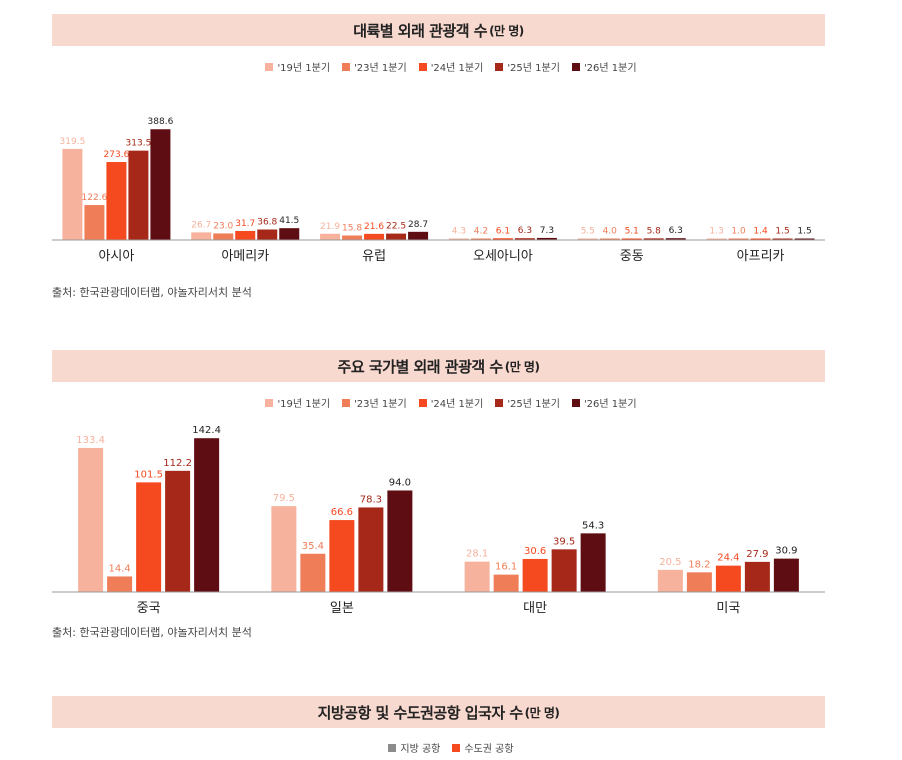 This screenshot has height=760, width=902. I want to click on data-label: 22.5, so click(396, 227).